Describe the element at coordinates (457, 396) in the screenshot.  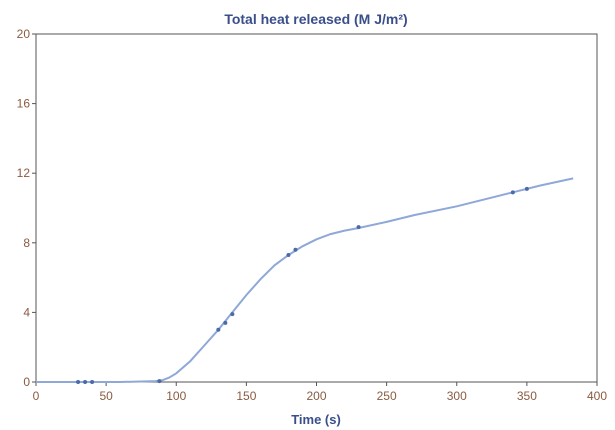
I see `x-tick-label: 300` at that location.